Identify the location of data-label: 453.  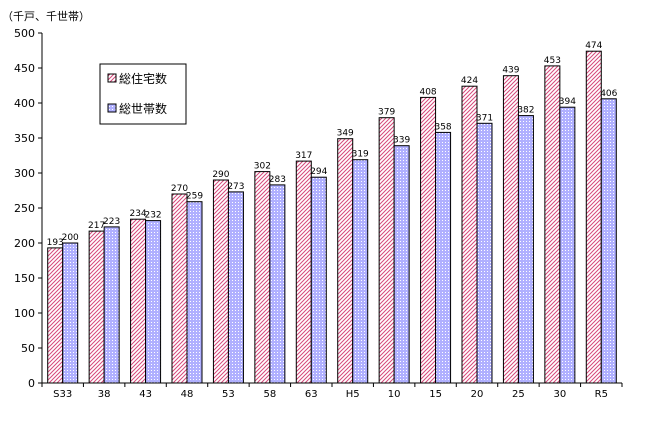
(552, 61).